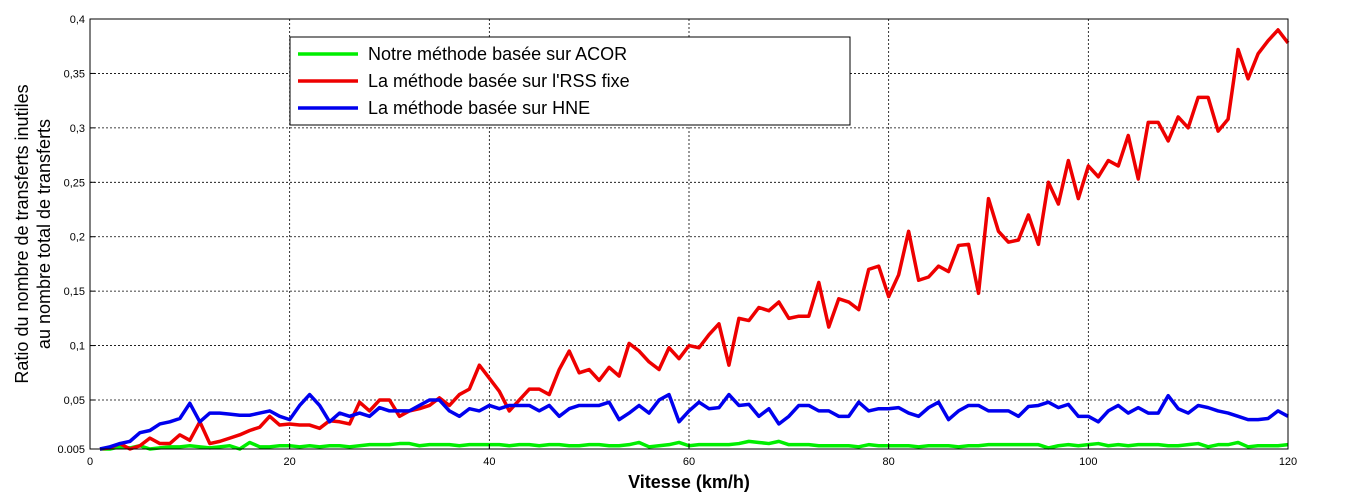  I want to click on y-tick-label: 0,35, so click(74, 74).